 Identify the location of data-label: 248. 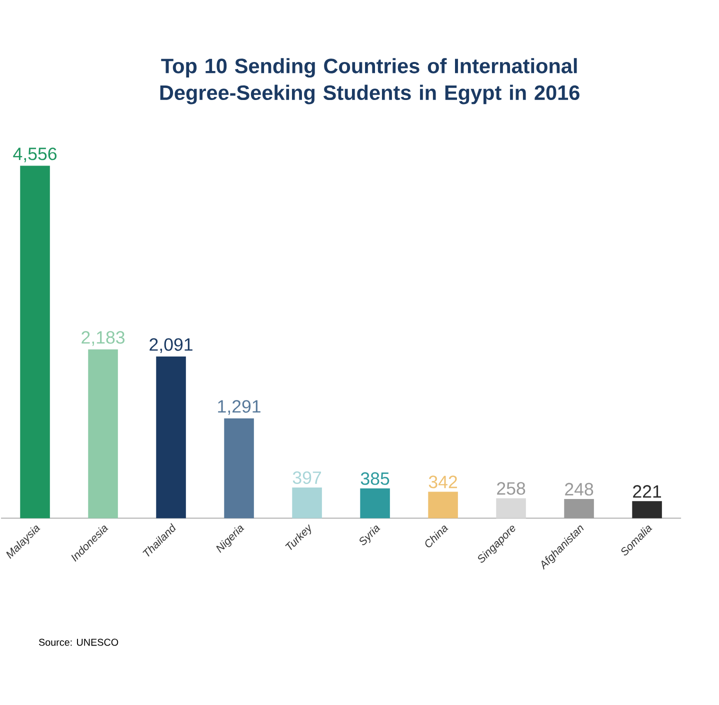
(579, 489).